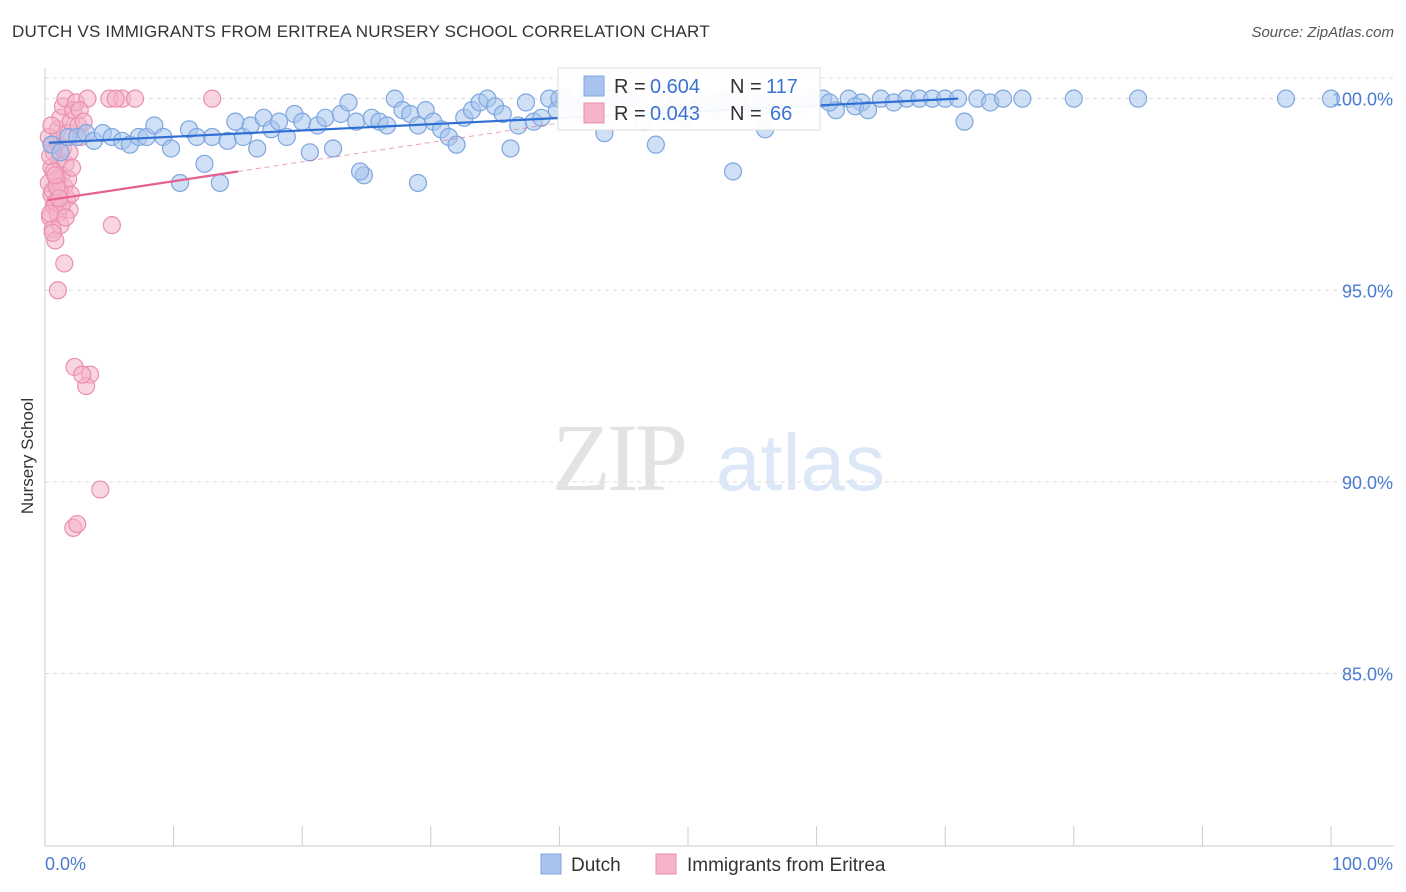 The height and width of the screenshot is (892, 1406). Describe the element at coordinates (1362, 100) in the screenshot. I see `y-tick-label-3: 100.0%` at that location.